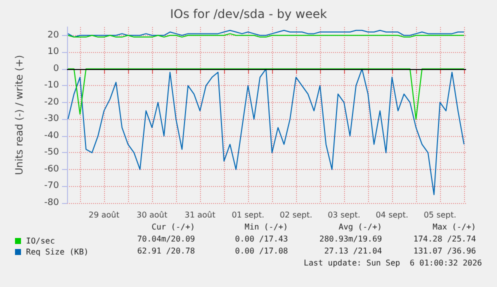 This screenshot has height=287, width=497. Describe the element at coordinates (52, 186) in the screenshot. I see `y-tick-label: -70` at that location.